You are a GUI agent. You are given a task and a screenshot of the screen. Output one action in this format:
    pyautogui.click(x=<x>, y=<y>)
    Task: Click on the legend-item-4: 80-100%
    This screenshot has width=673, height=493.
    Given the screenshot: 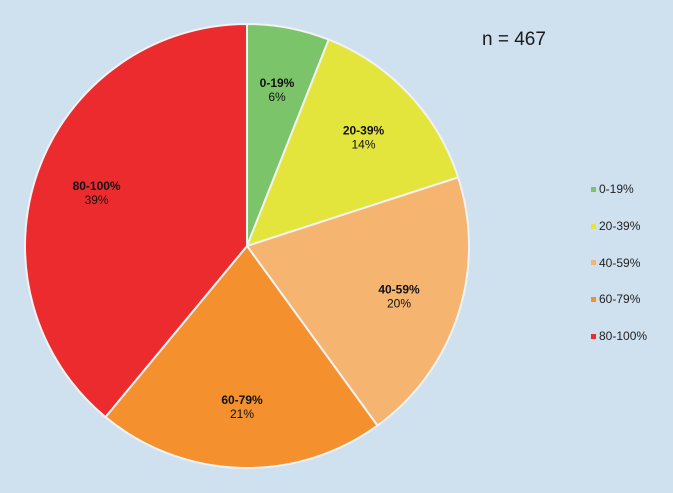 What is the action you would take?
    pyautogui.click(x=619, y=336)
    